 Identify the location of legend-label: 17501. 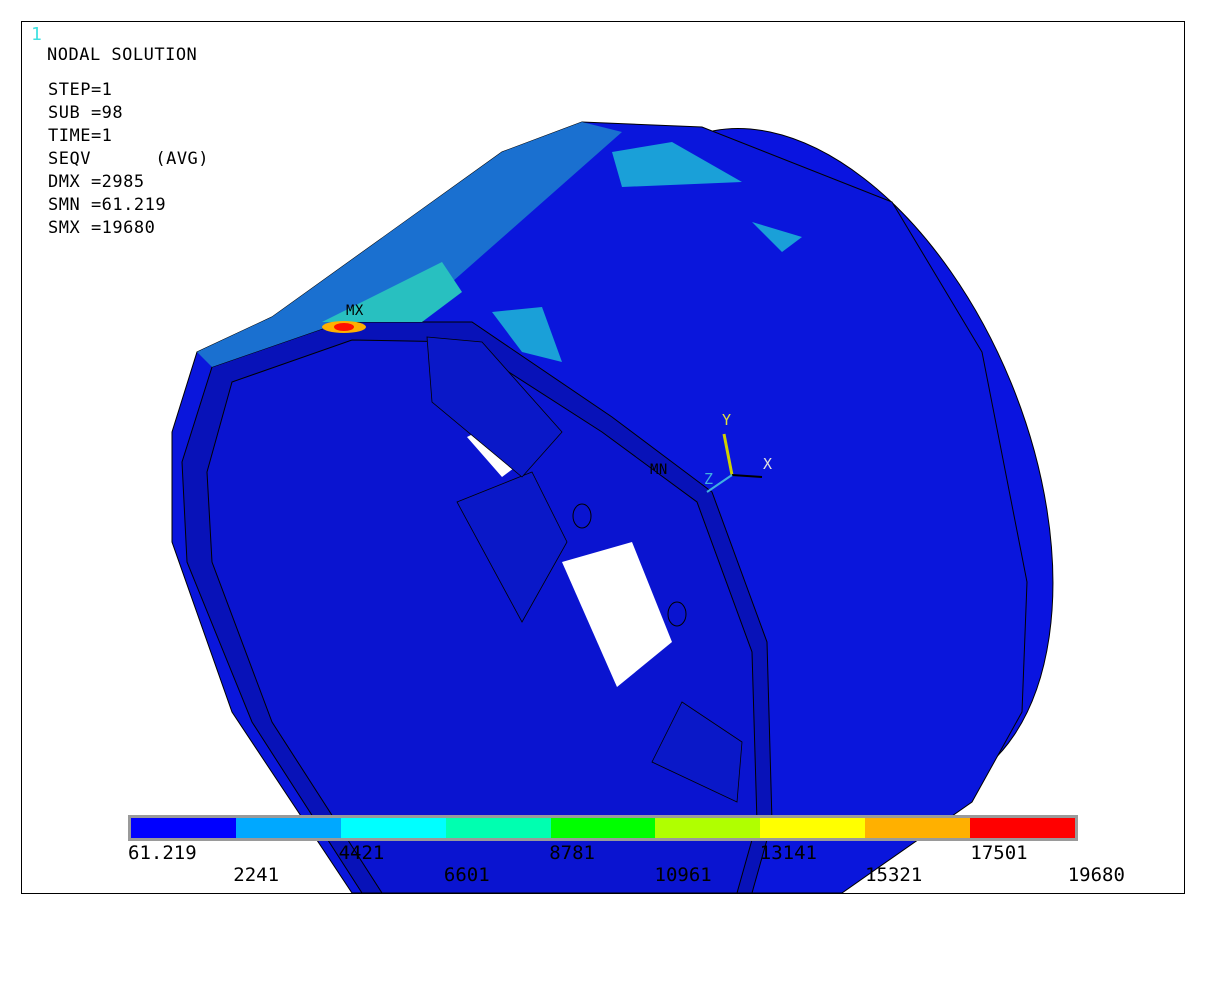
(999, 853).